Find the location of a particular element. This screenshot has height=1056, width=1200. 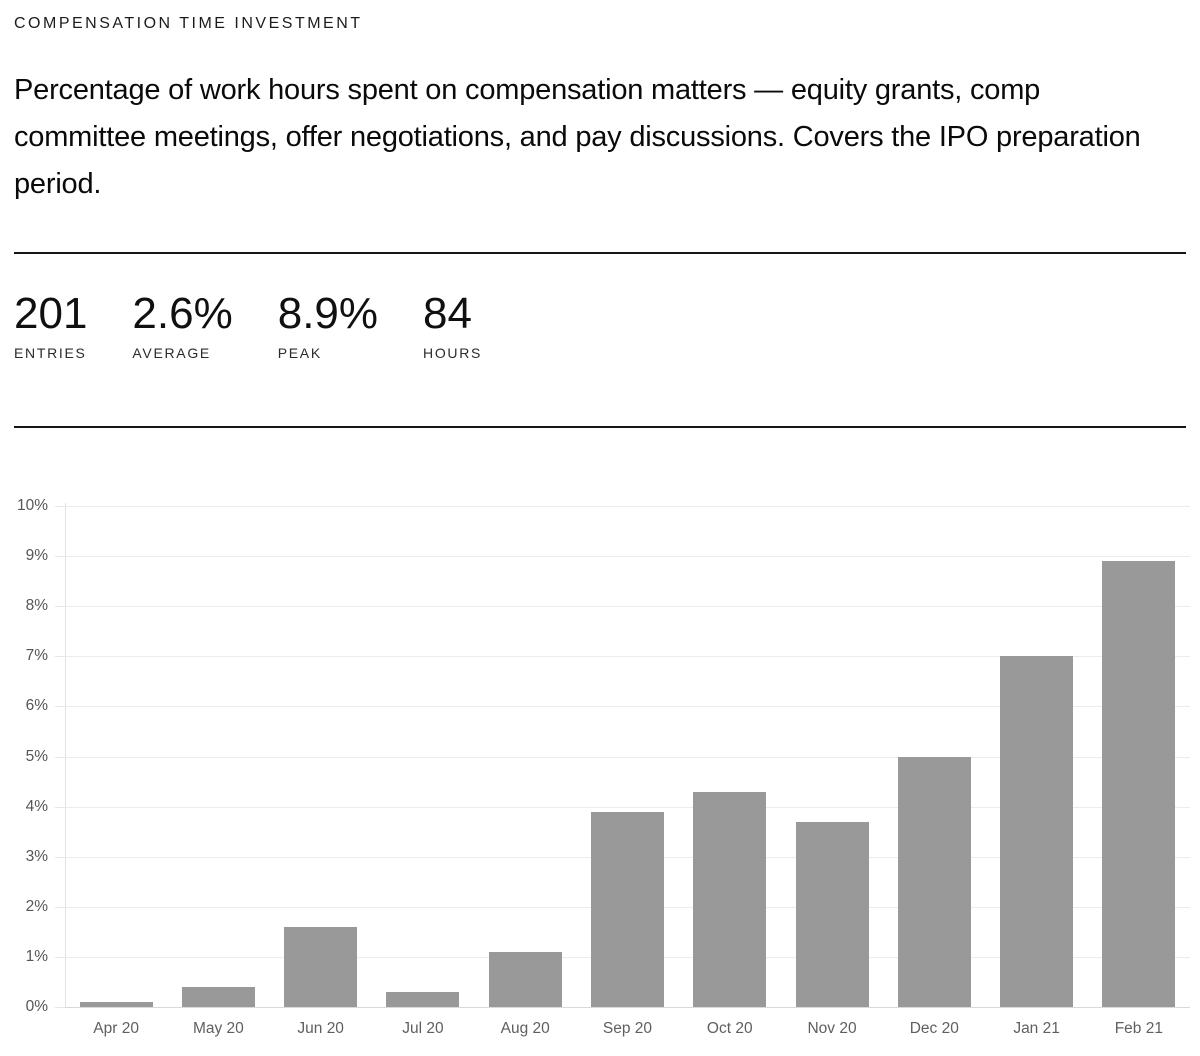

stat-value: 201 is located at coordinates (51, 313).